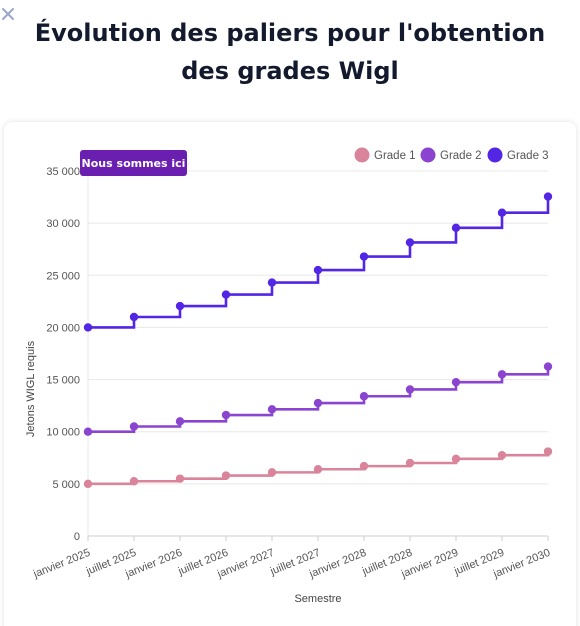  Describe the element at coordinates (63, 276) in the screenshot. I see `y-tick-label: 25 000` at that location.